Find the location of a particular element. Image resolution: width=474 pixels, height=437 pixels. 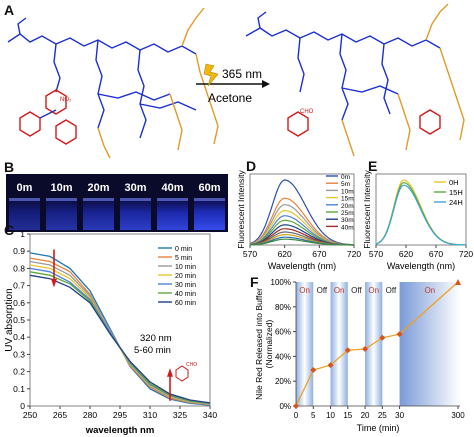

vial-photo: 0m 10m 20m 30m 40m 60m is located at coordinates (117, 203).